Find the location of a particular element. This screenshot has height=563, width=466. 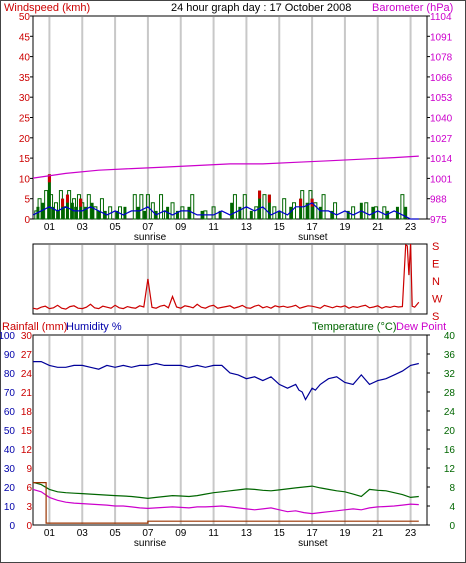

rain-tick-24: 24 is located at coordinates (27, 374).